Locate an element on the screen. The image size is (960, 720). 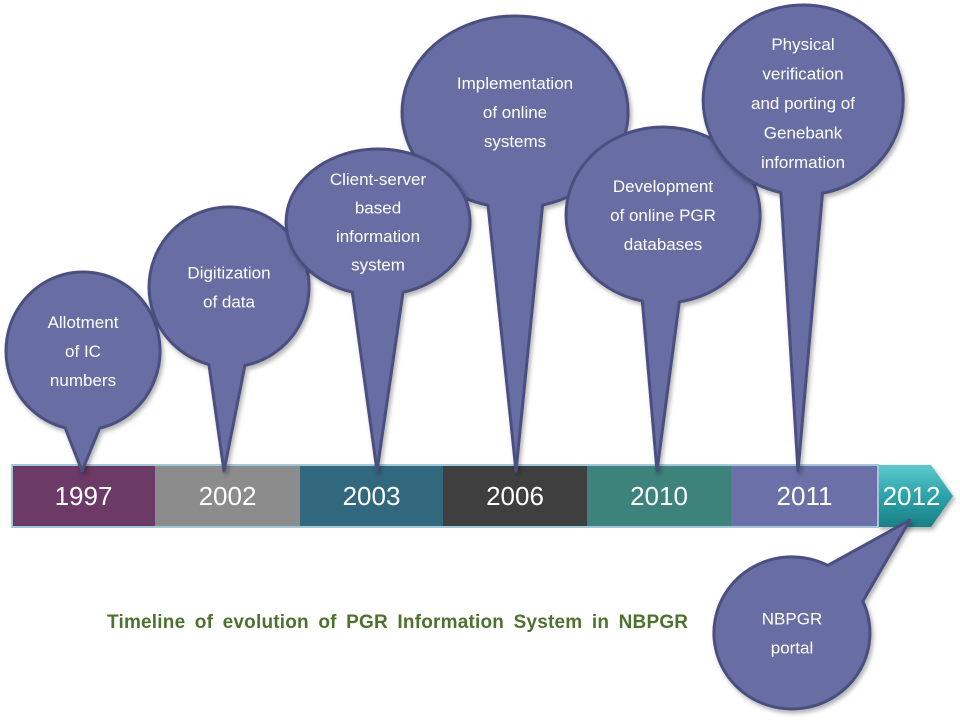
balloon-label-line: based is located at coordinates (378, 208).